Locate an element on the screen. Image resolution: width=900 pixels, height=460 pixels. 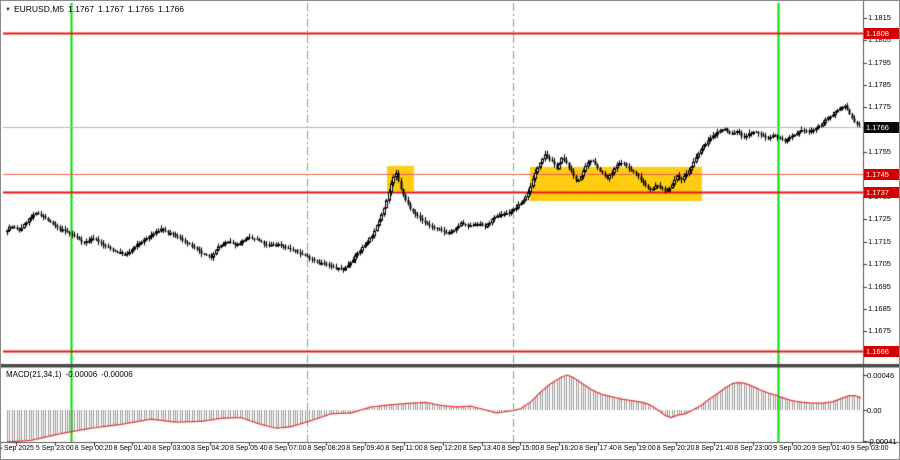
time-axis-label: 8 Sep 09:40 is located at coordinates (365, 448).